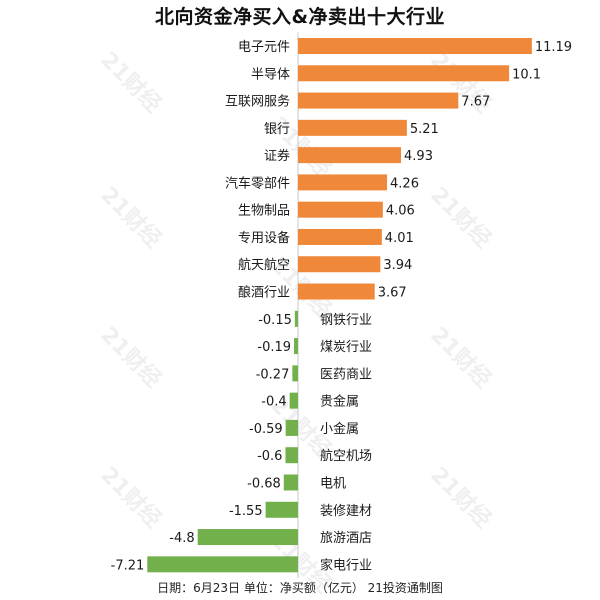 This screenshot has height=600, width=600. I want to click on value-label: 4.01, so click(399, 238).